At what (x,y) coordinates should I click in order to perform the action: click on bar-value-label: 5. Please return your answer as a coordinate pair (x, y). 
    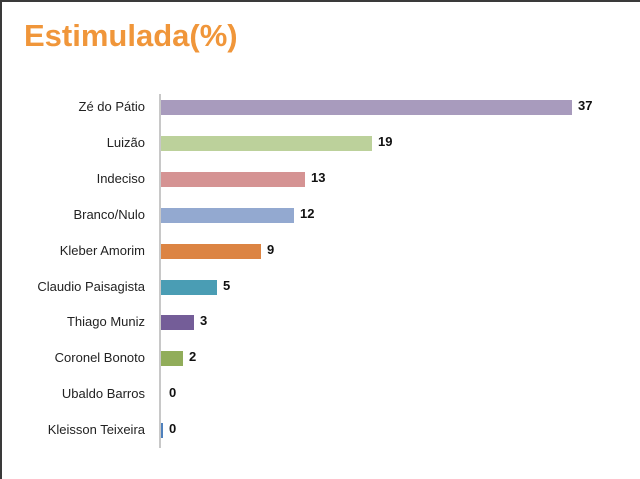
    Looking at the image, I should click on (227, 285).